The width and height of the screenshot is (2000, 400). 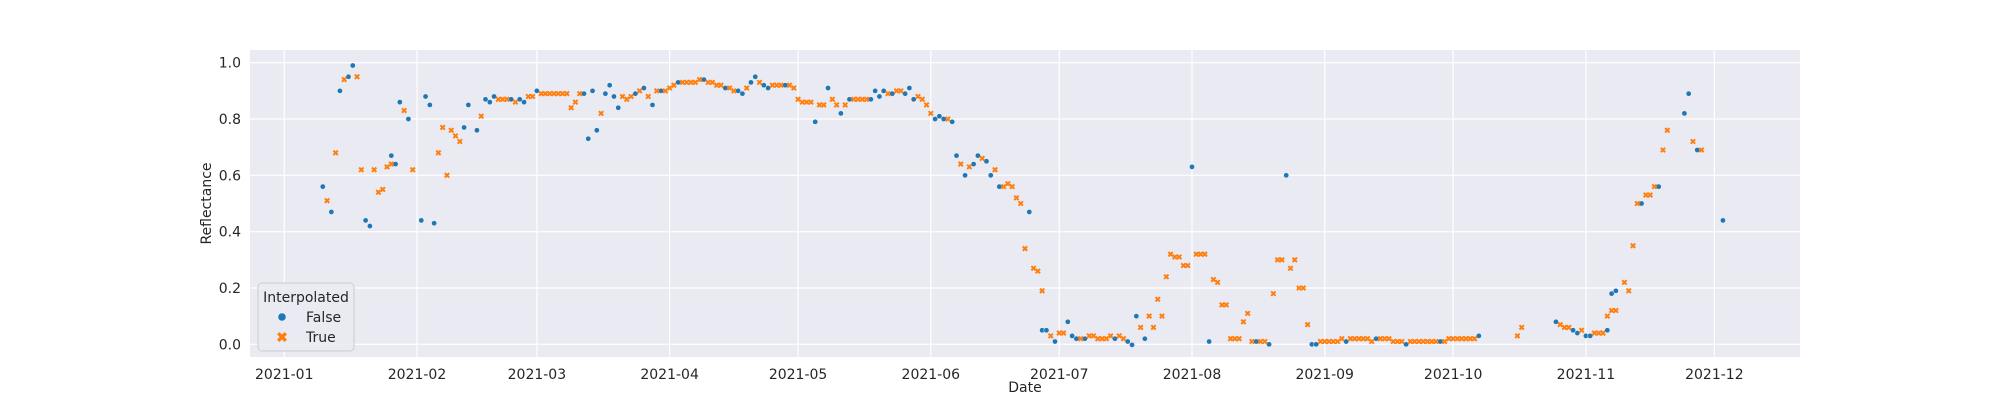 I want to click on legend-title: Interpolated, so click(x=306, y=298).